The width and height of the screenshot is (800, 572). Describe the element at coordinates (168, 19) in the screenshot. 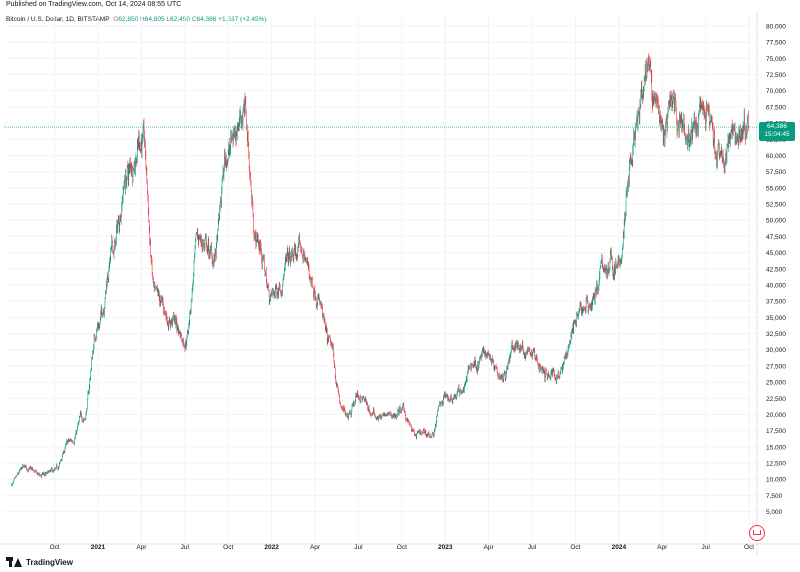

I see `low-label: L` at that location.